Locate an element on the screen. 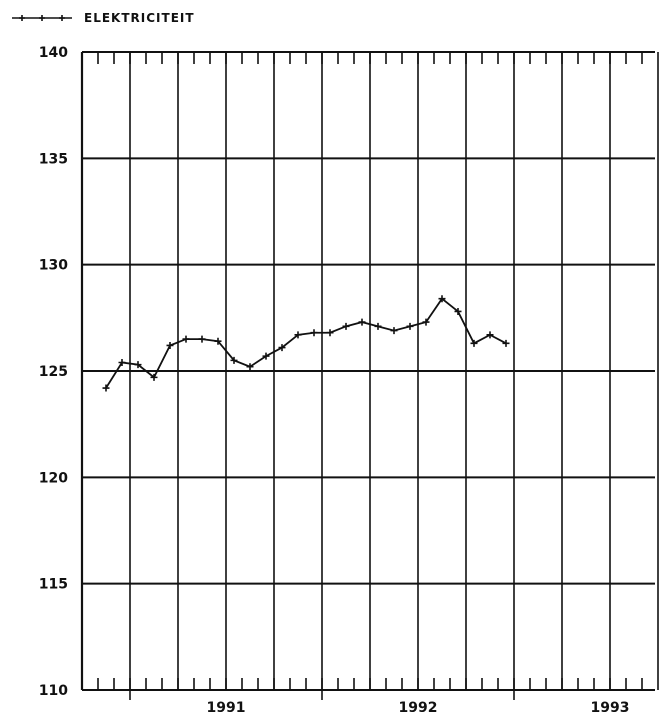  legend-markers is located at coordinates (42, 18).